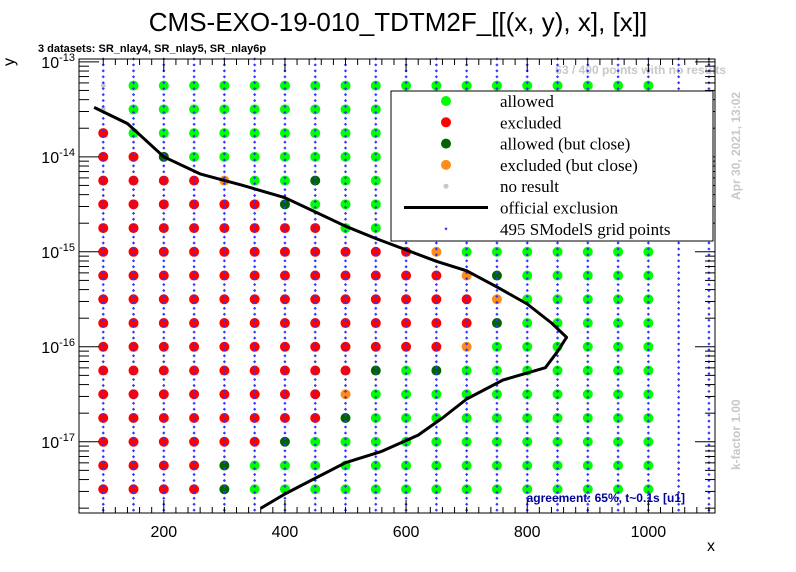  I want to click on legend-swatch-allowed-close, so click(446, 143).